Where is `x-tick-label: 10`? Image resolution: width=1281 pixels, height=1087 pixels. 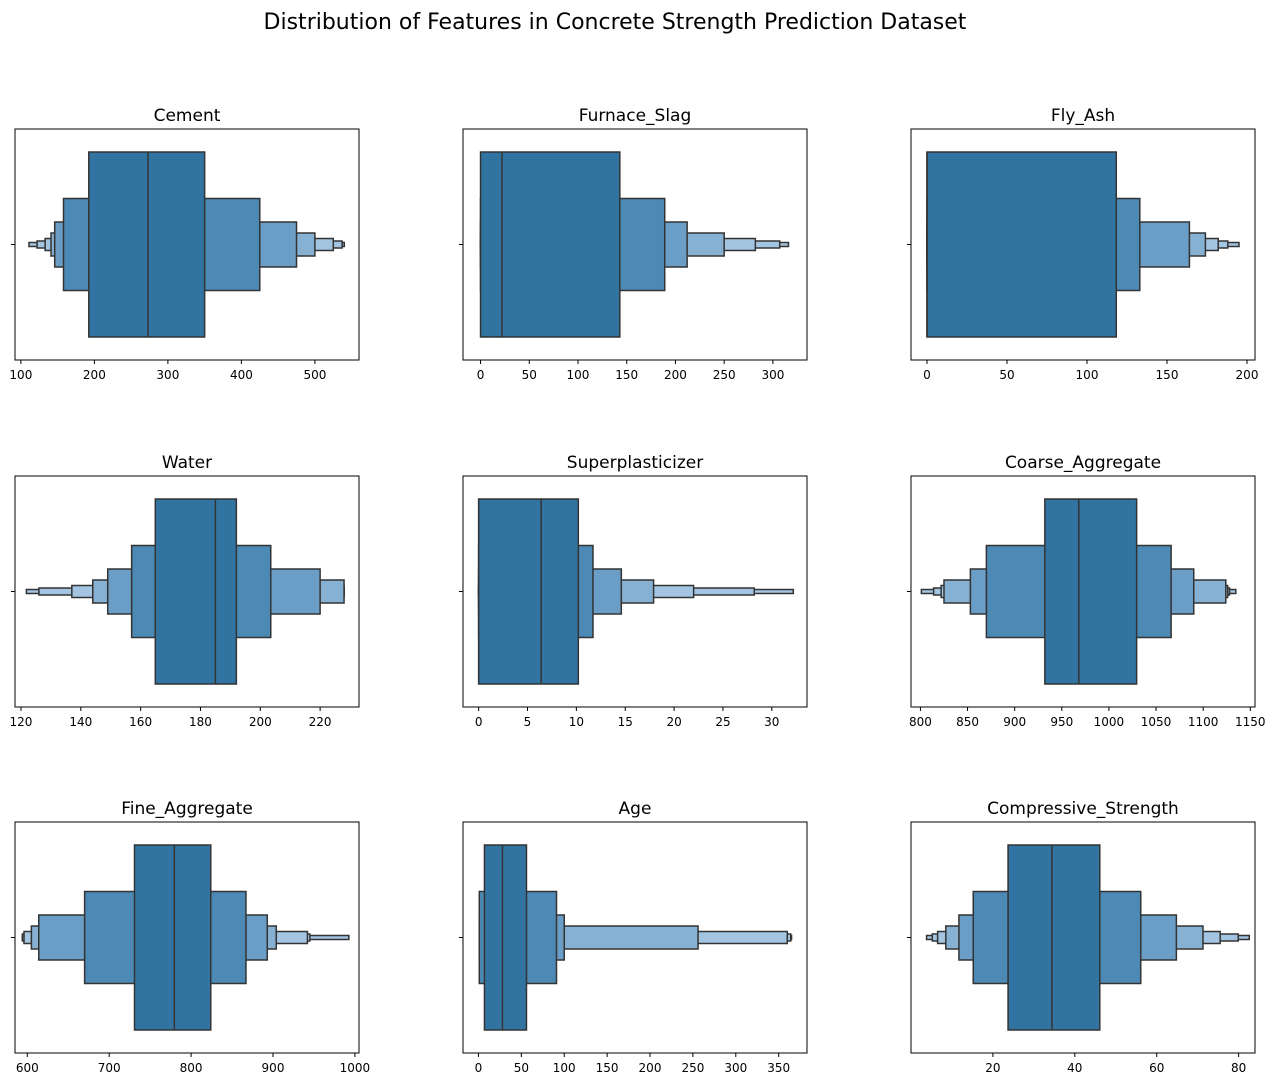
x-tick-label: 10 is located at coordinates (576, 722).